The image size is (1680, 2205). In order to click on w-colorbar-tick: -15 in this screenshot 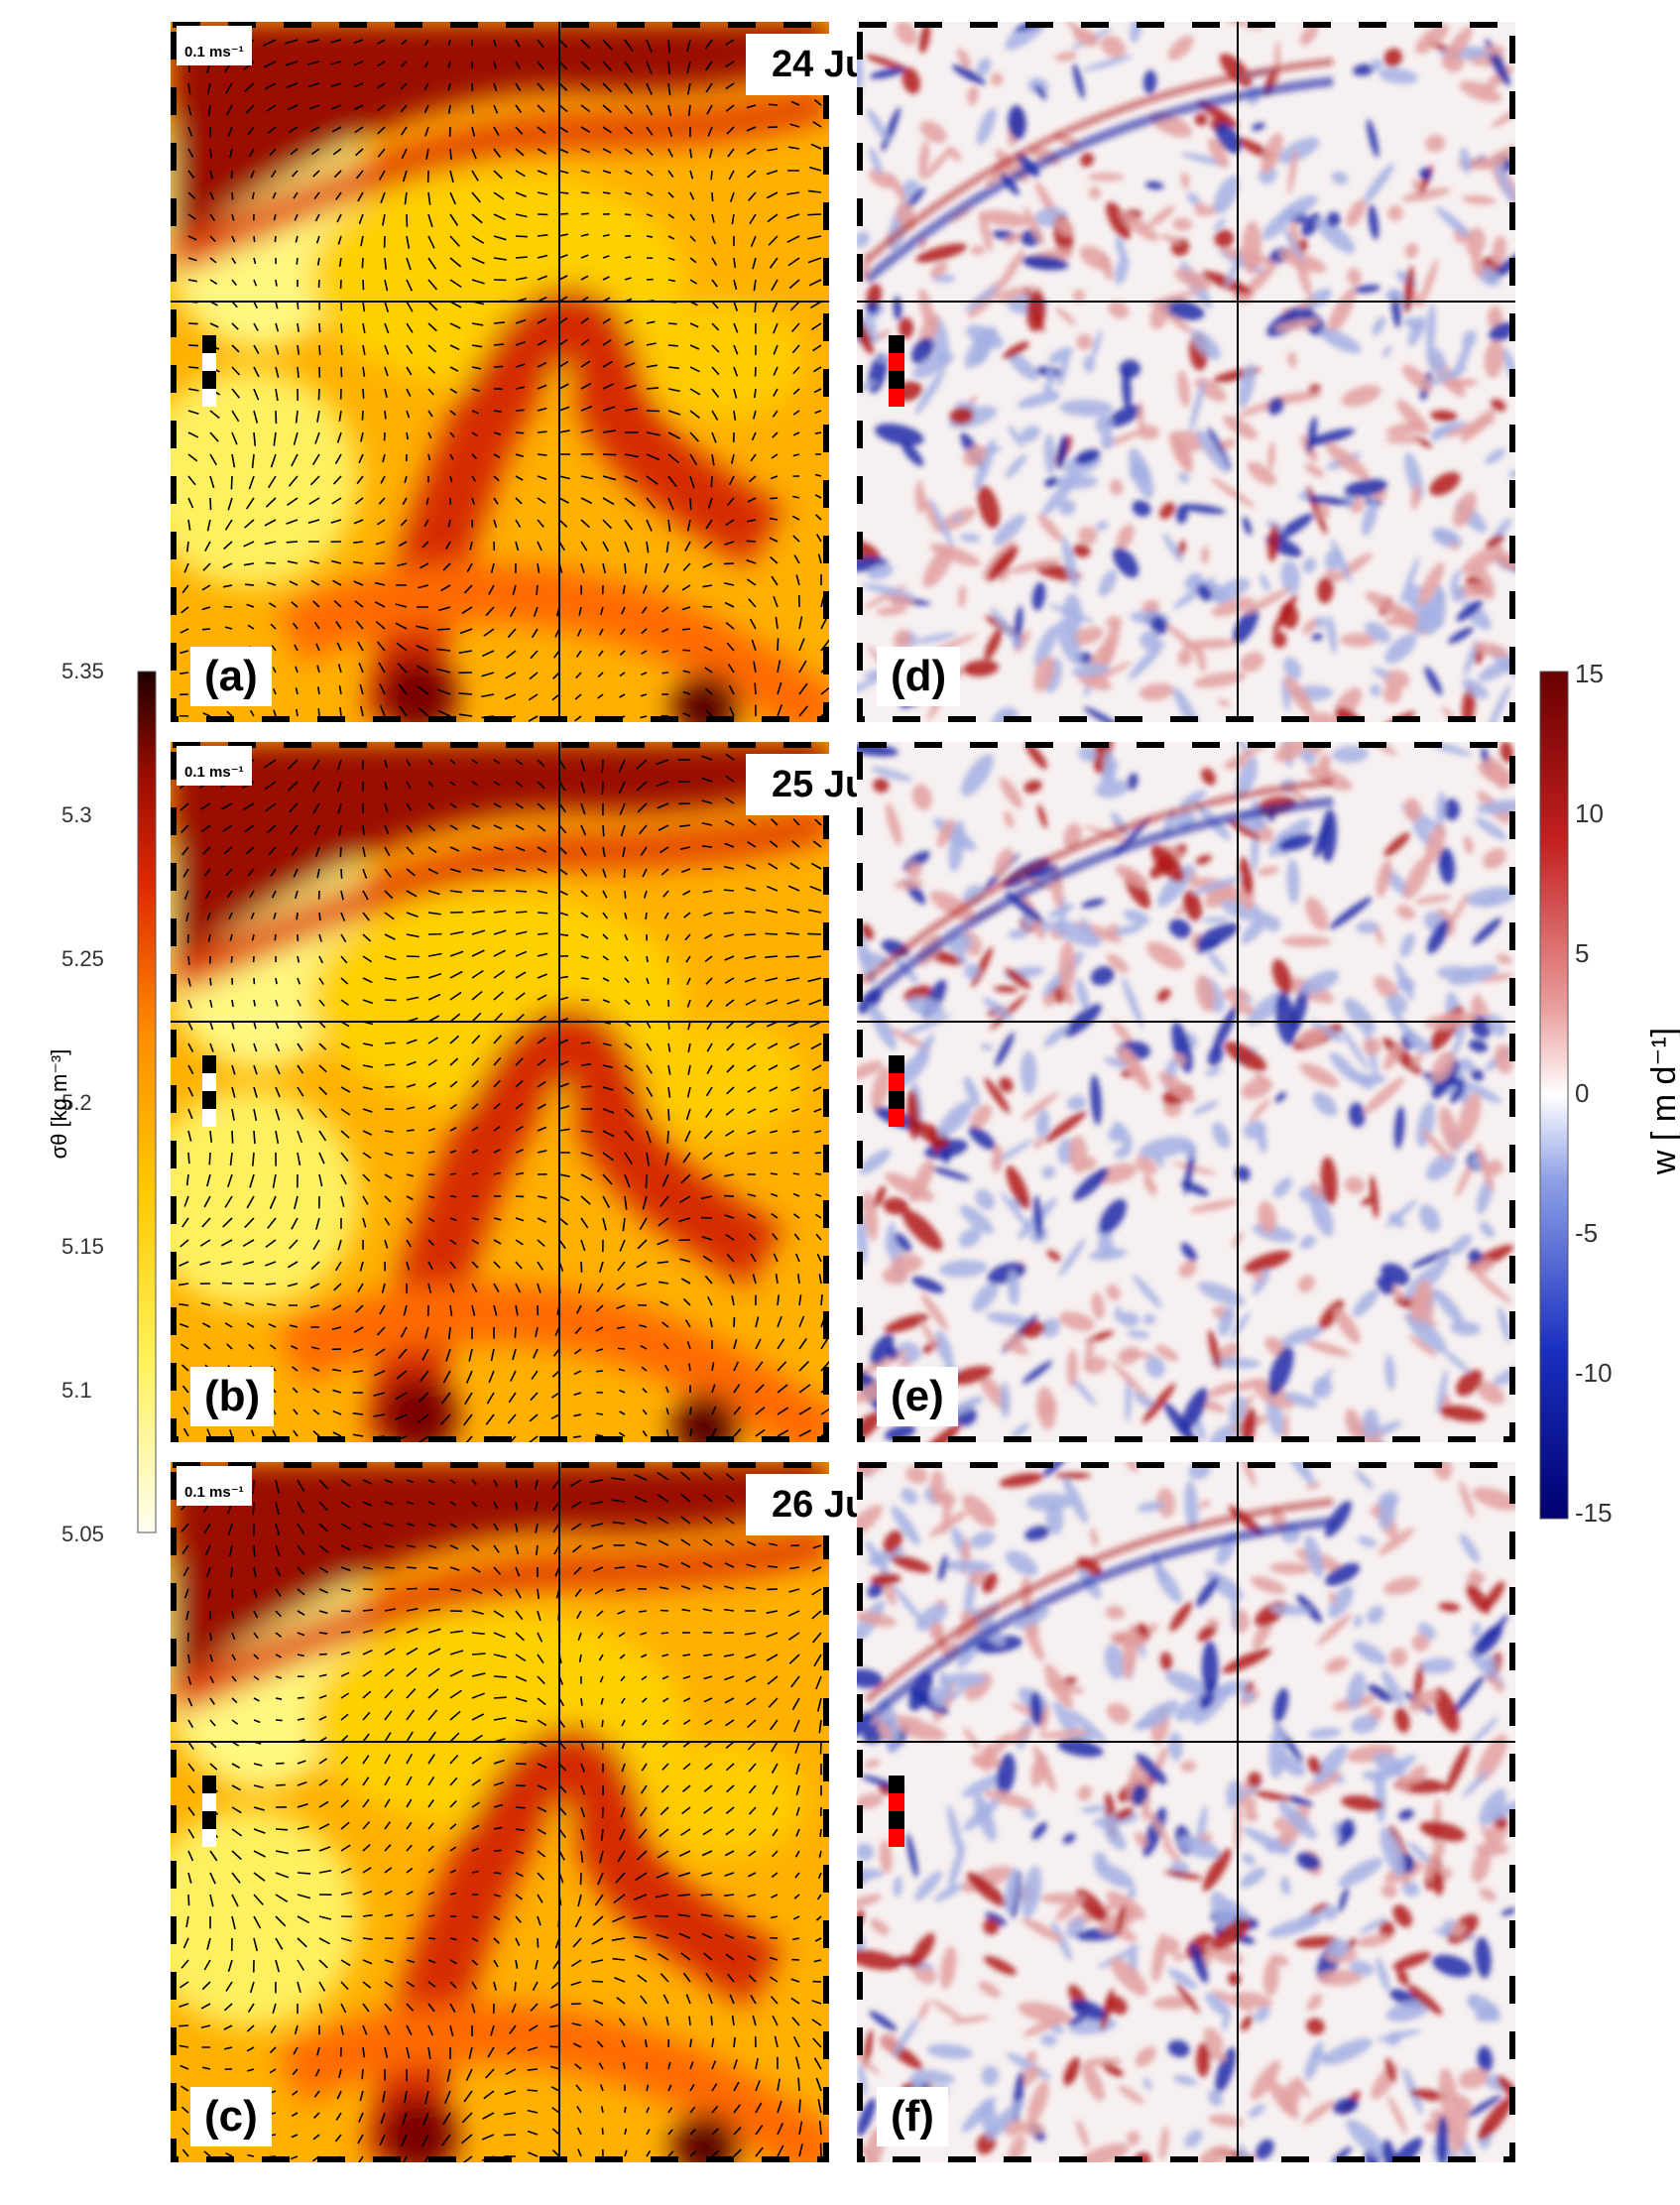, I will do `click(1594, 1513)`.